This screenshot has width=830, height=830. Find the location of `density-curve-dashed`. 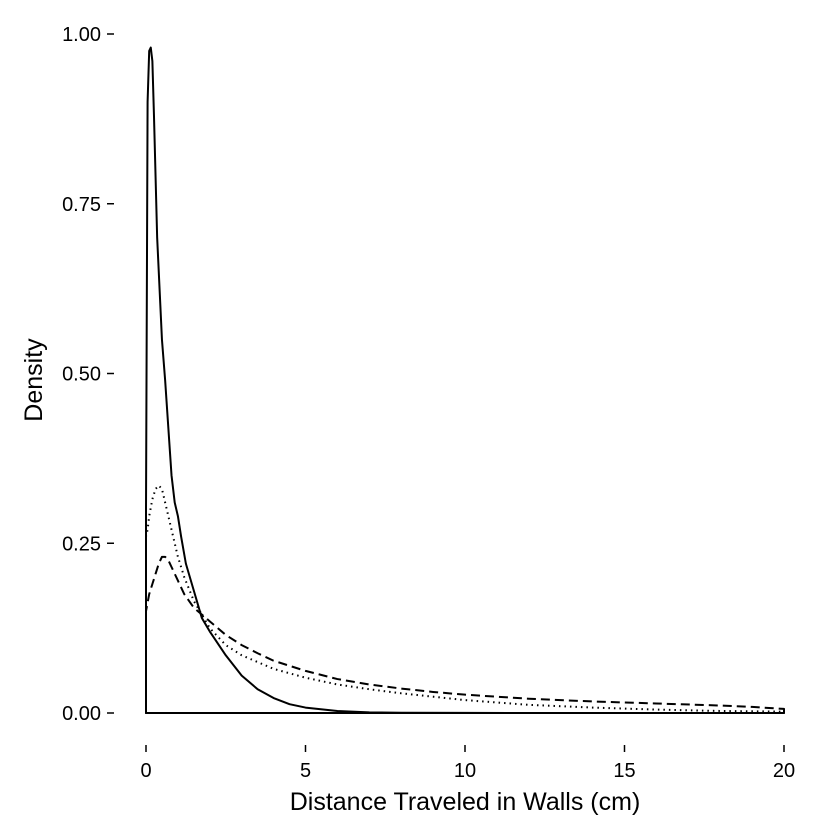

density-curve-dashed is located at coordinates (465, 634).